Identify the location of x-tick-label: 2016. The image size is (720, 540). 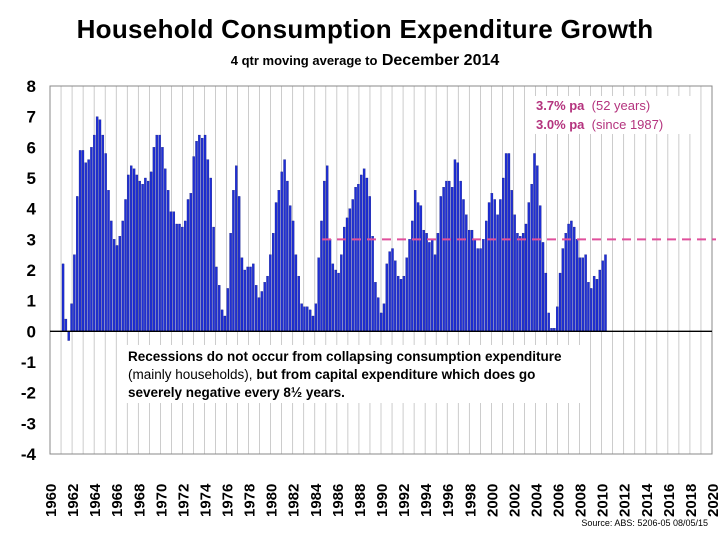
(669, 500).